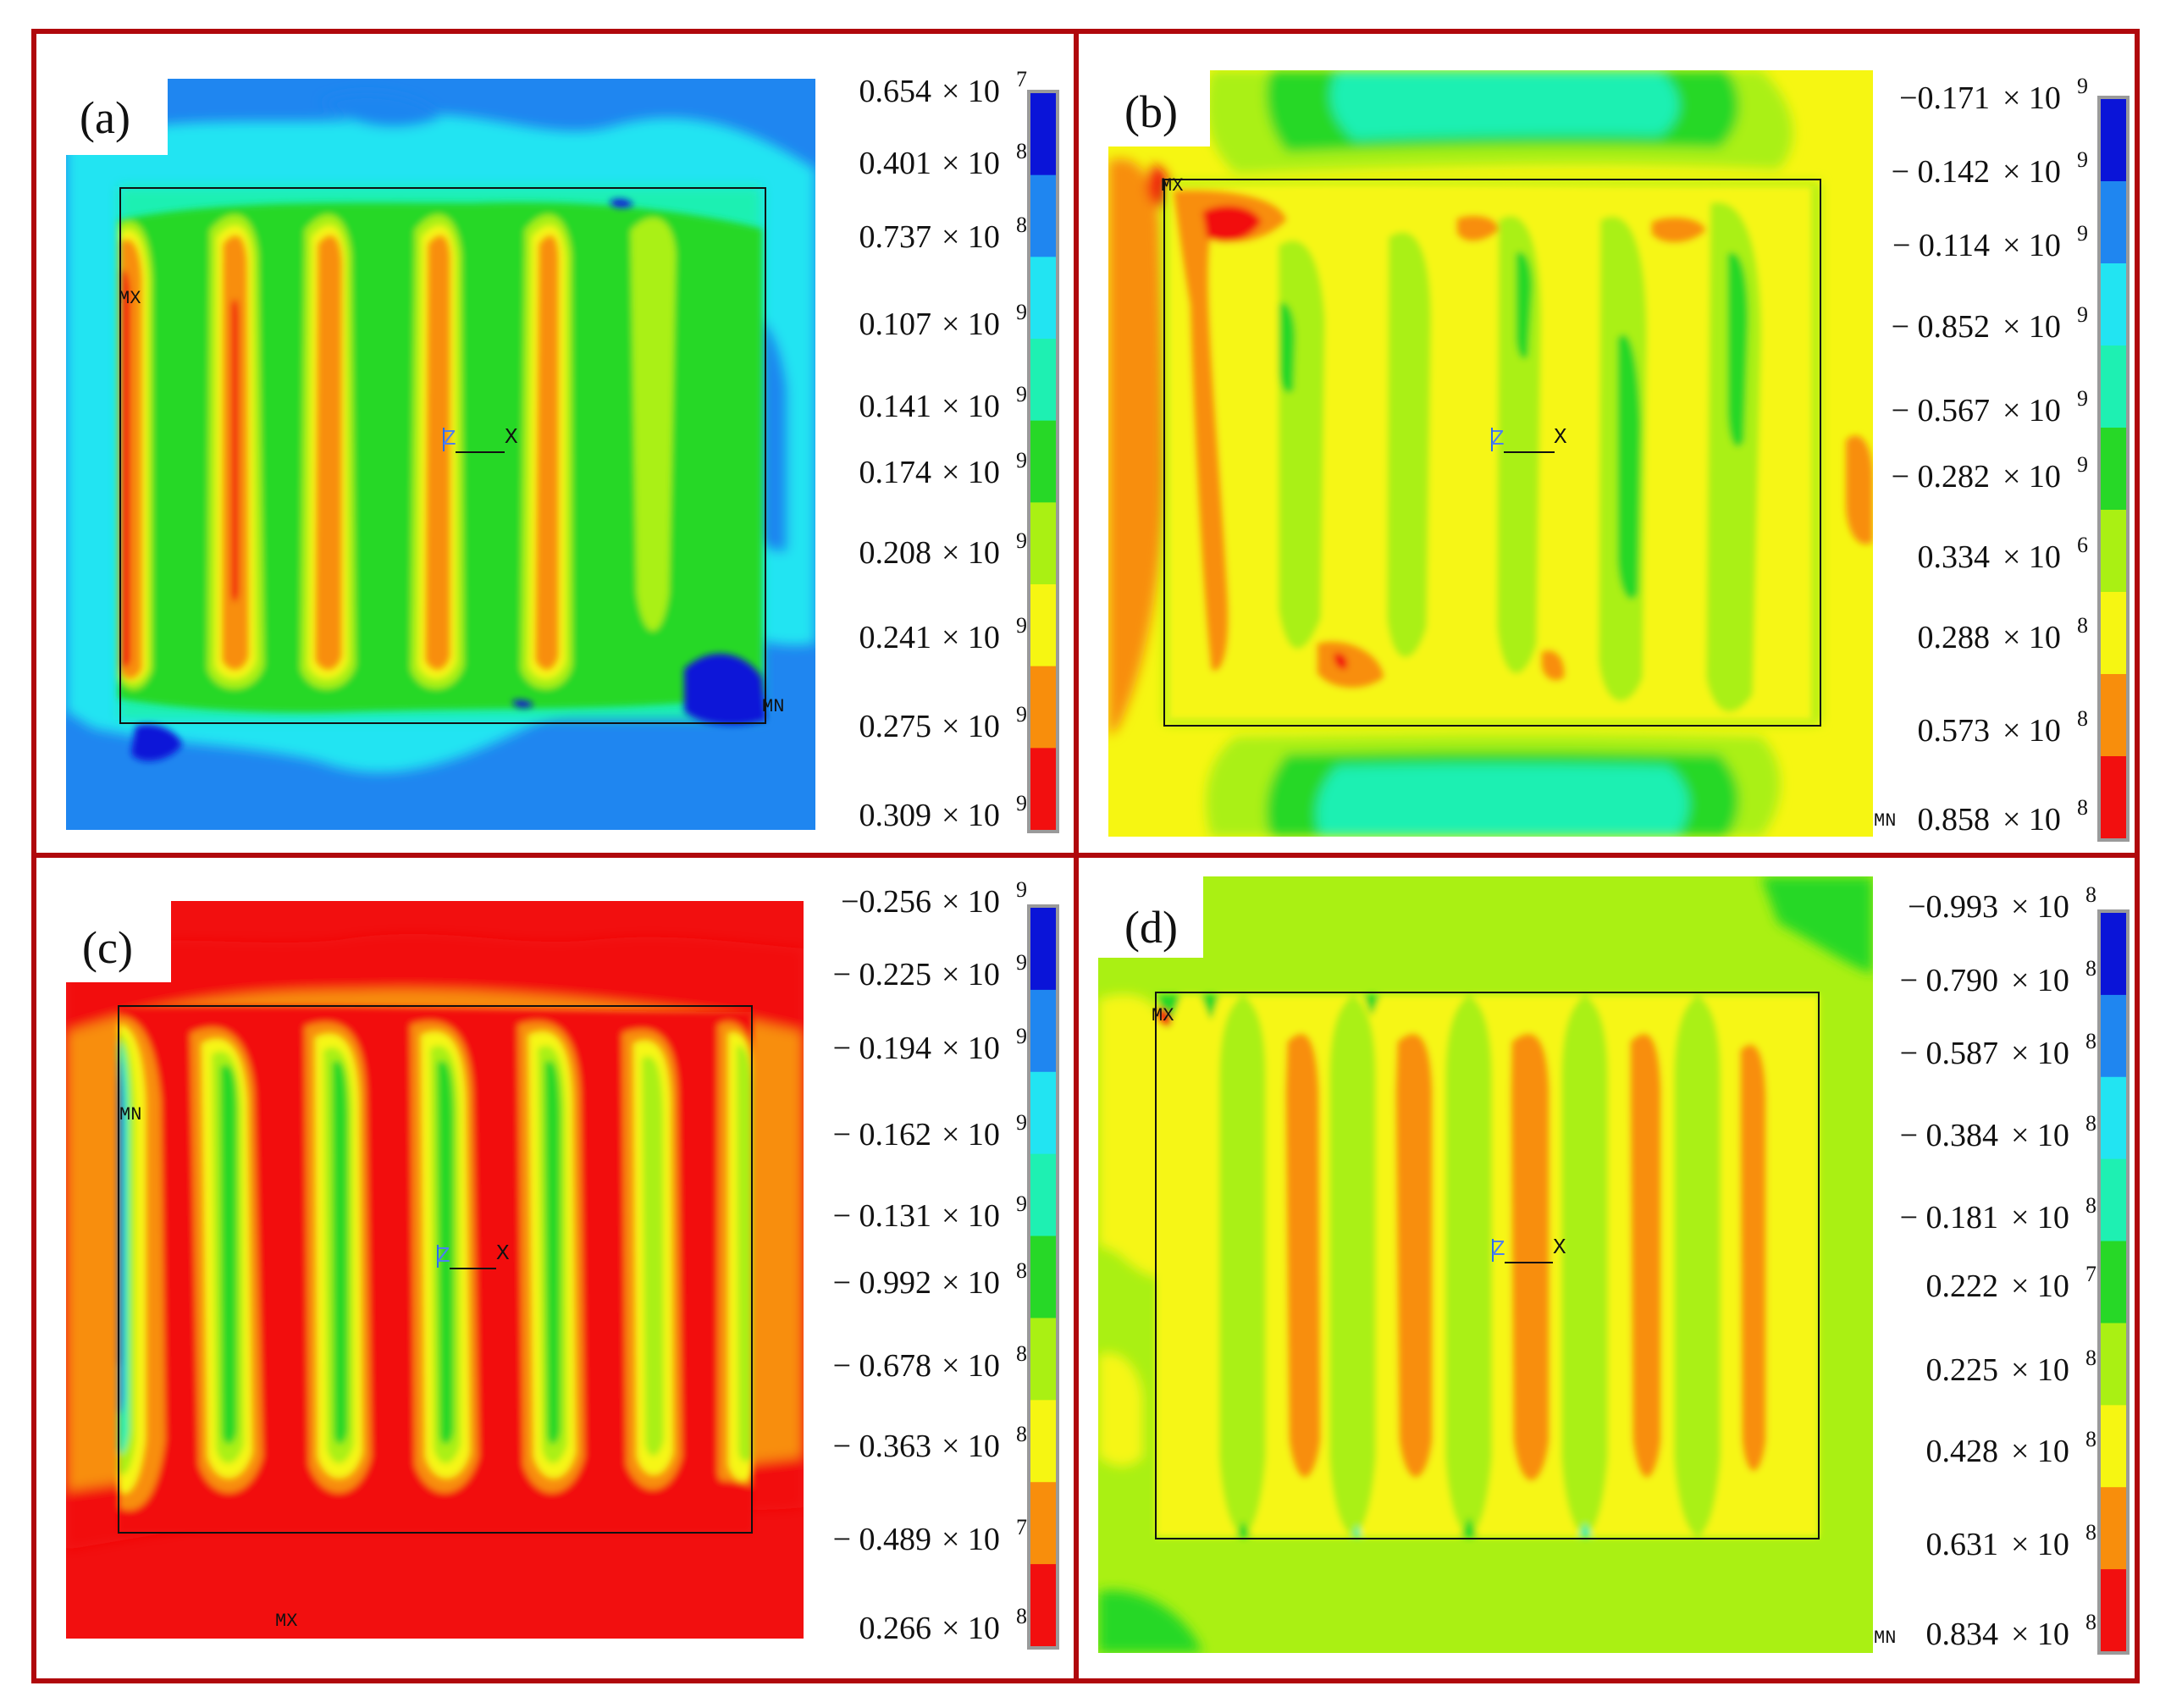 The width and height of the screenshot is (2171, 1708). What do you see at coordinates (1172, 185) in the screenshot?
I see `mx-marker-b: MX` at bounding box center [1172, 185].